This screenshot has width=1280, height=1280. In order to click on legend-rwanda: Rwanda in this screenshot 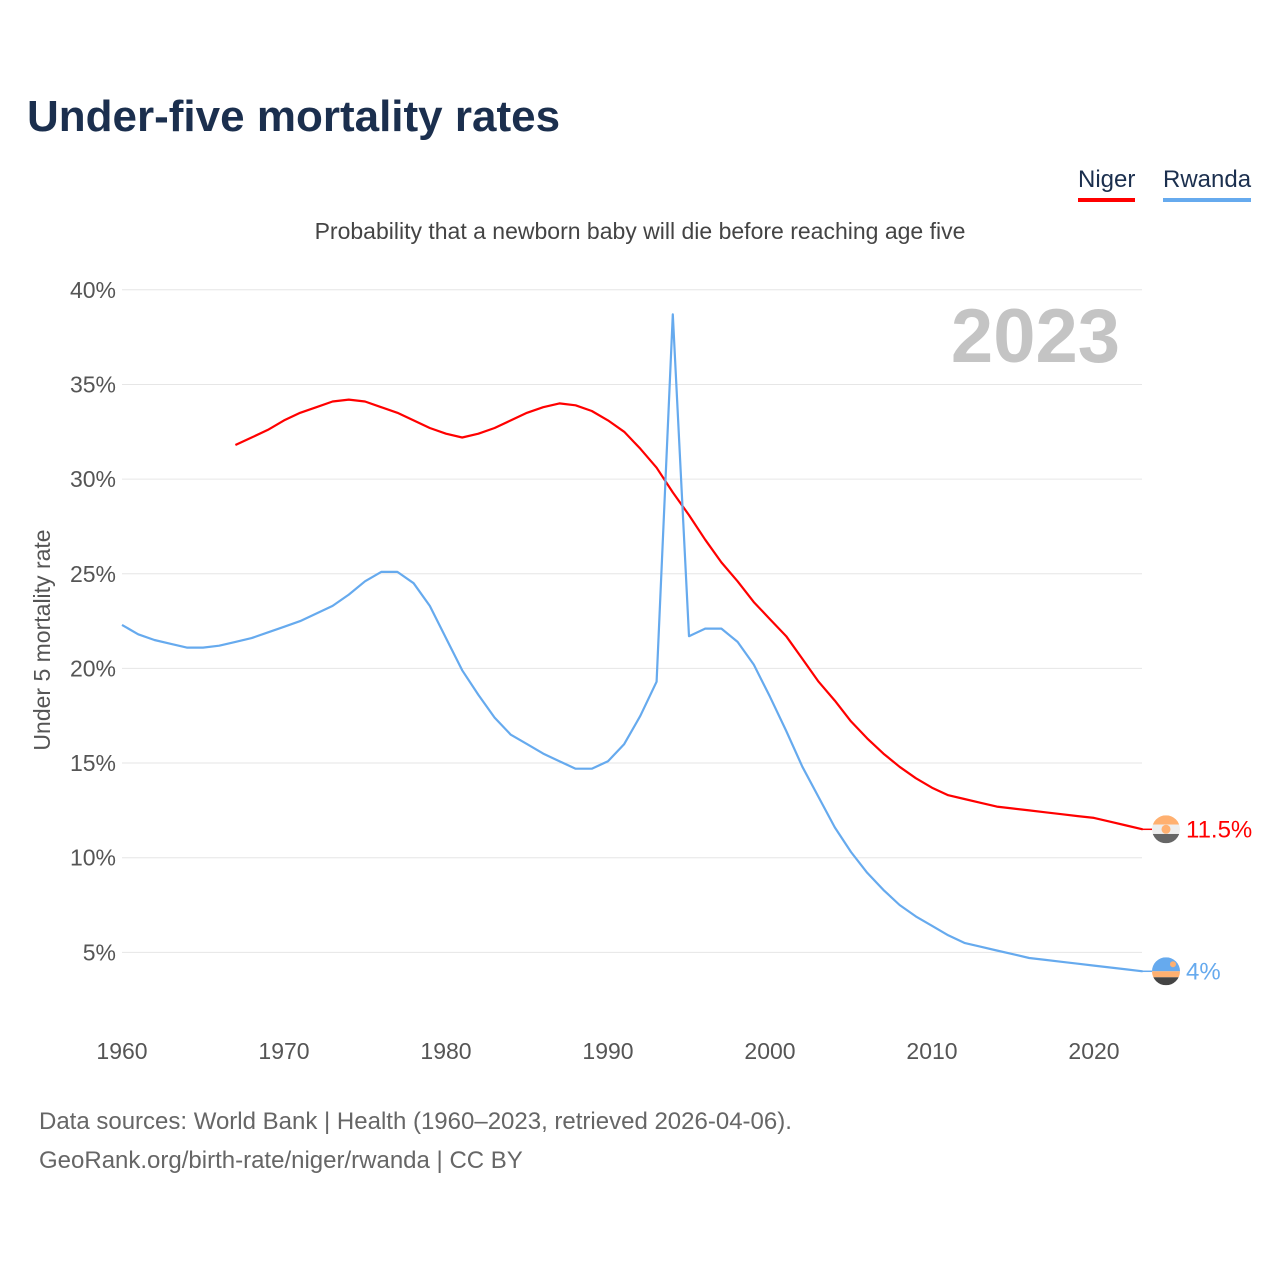, I will do `click(1207, 184)`.